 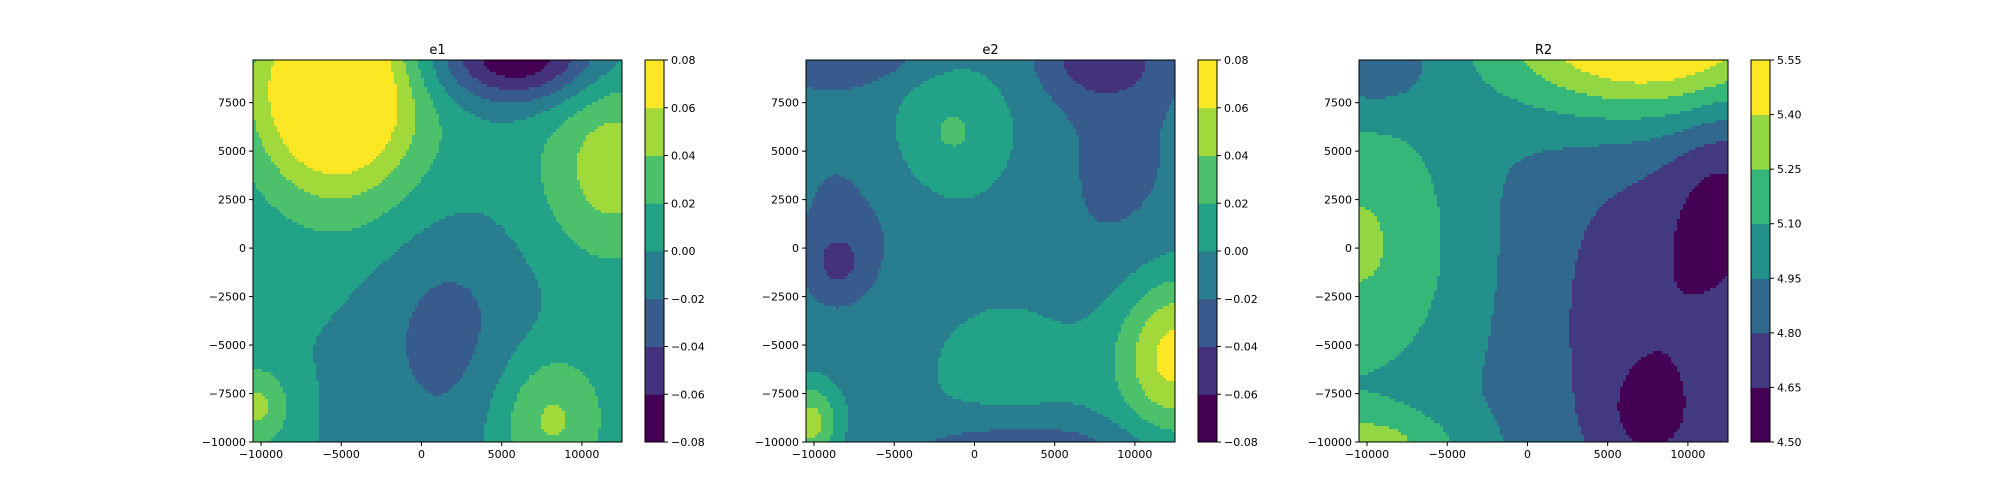 I want to click on colorbar-tick-label: 5.25, so click(x=1789, y=169).